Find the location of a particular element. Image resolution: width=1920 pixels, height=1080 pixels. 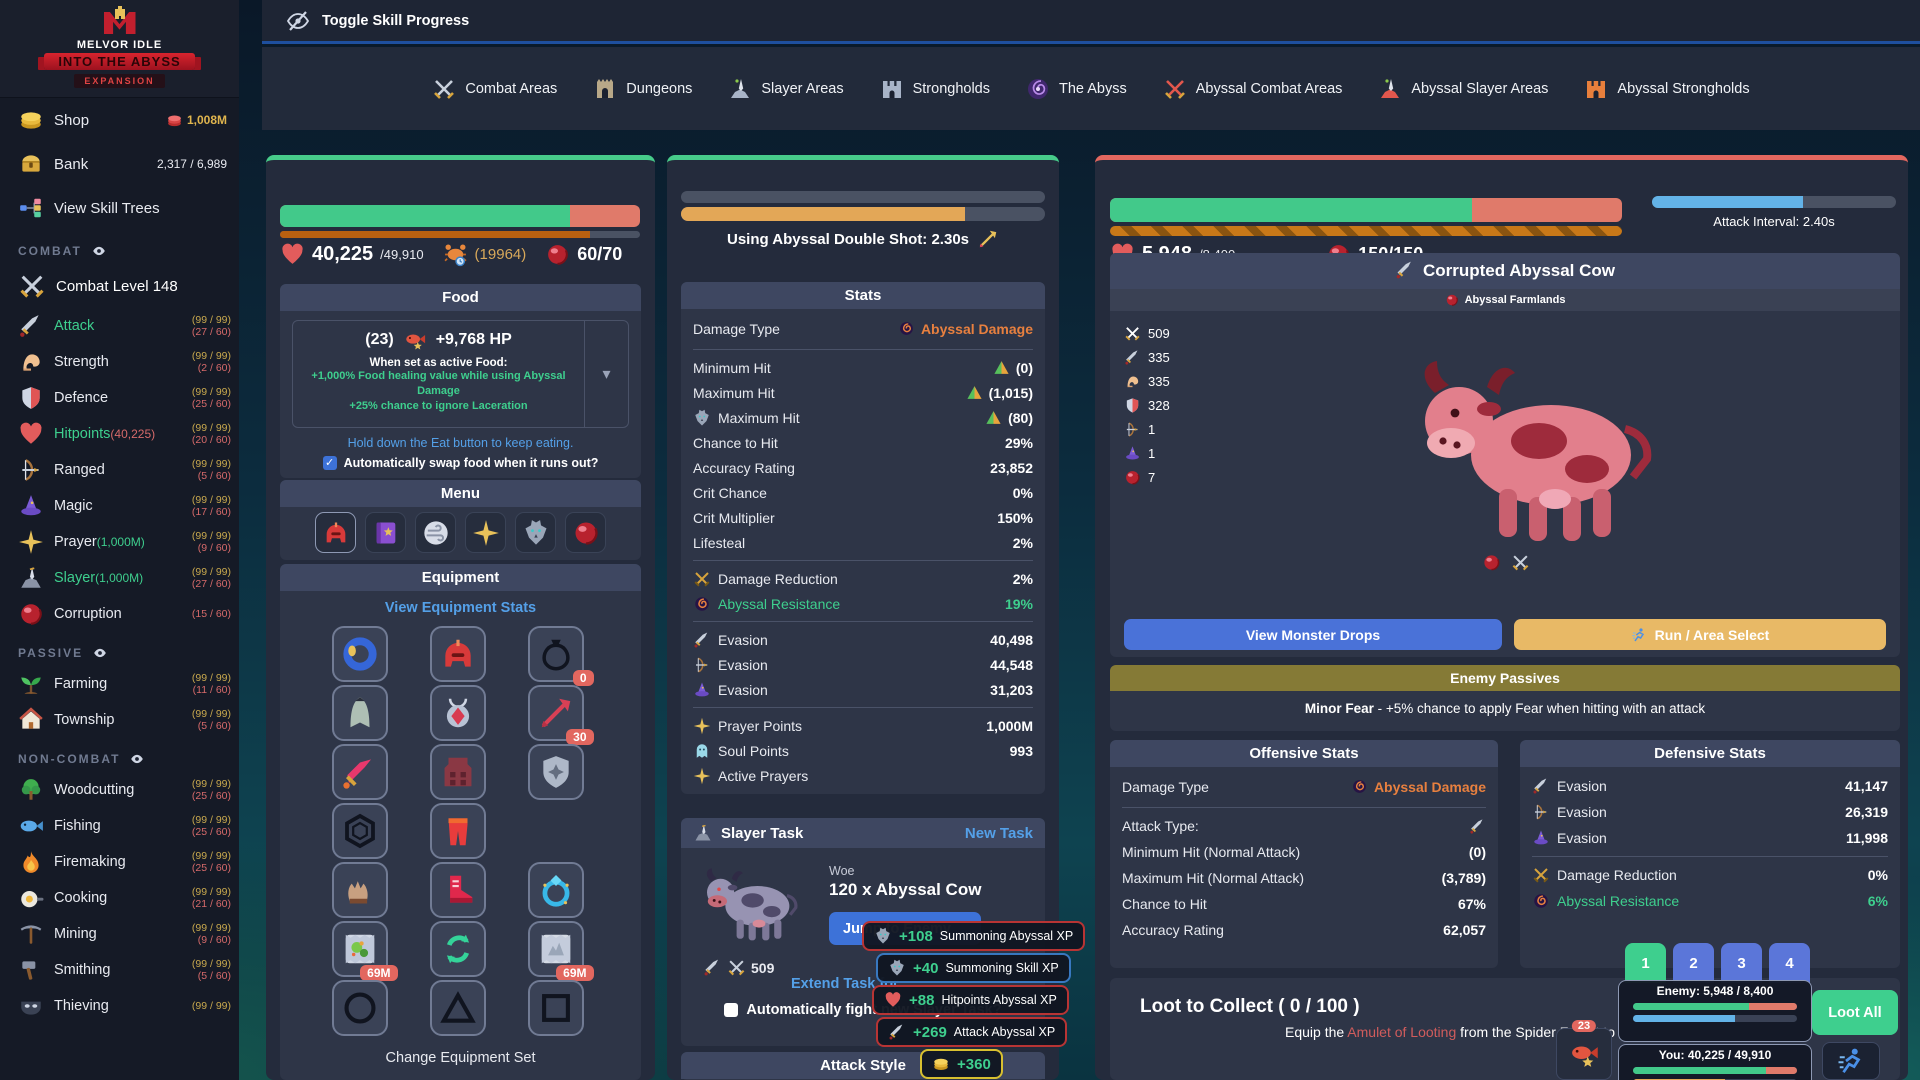

nav-area-category: Abyssal Strongholds is located at coordinates (1667, 89).